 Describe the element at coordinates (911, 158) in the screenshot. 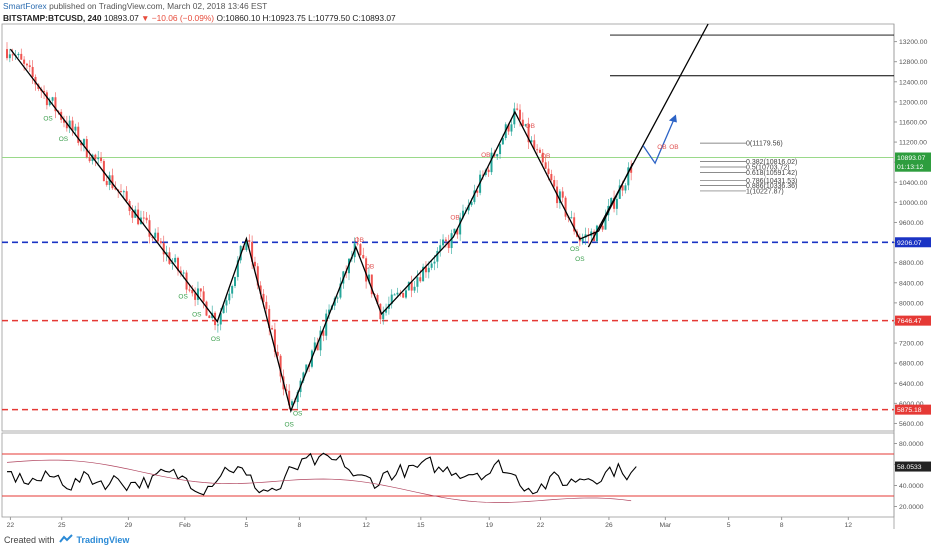

I see `price-label-text: 10893.07` at that location.